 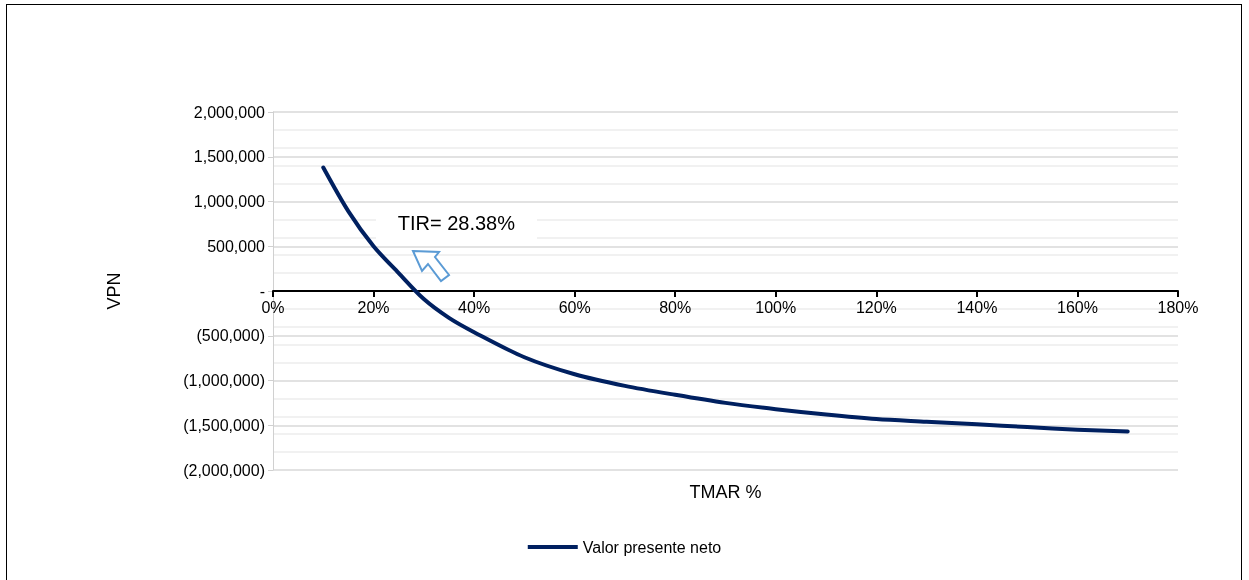 What do you see at coordinates (574, 307) in the screenshot?
I see `x-tick-label: 60%` at bounding box center [574, 307].